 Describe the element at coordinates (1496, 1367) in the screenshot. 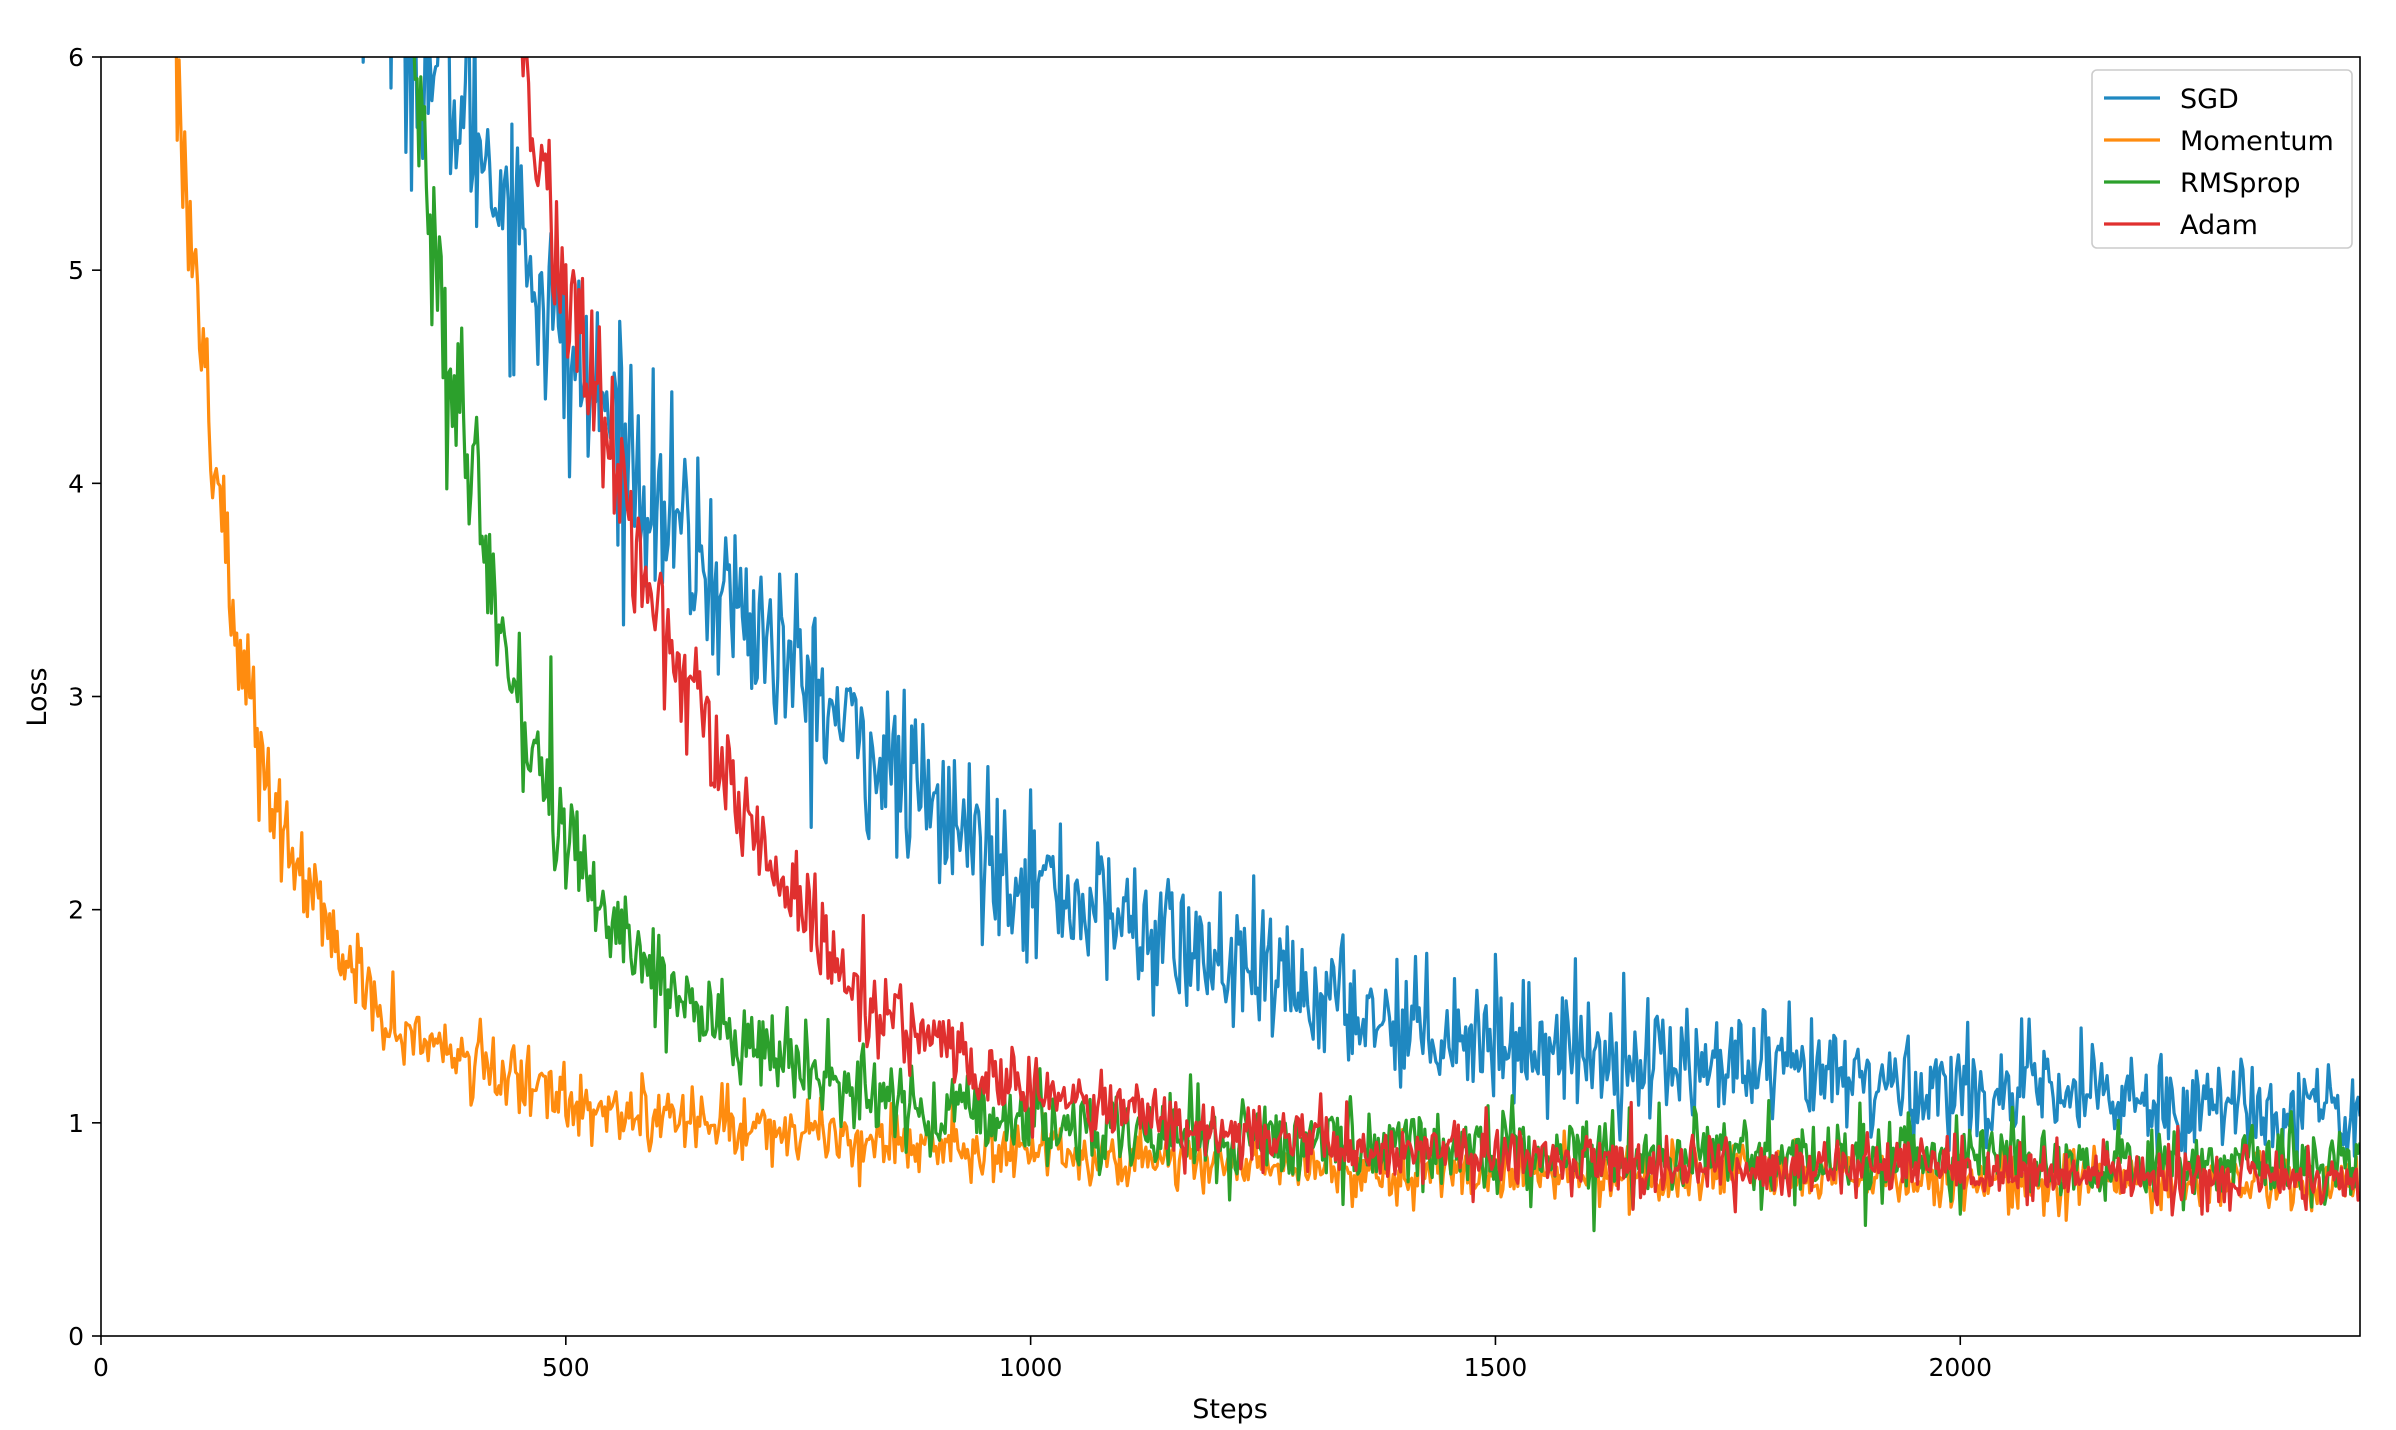

I see `x-tick-label: 1500` at that location.